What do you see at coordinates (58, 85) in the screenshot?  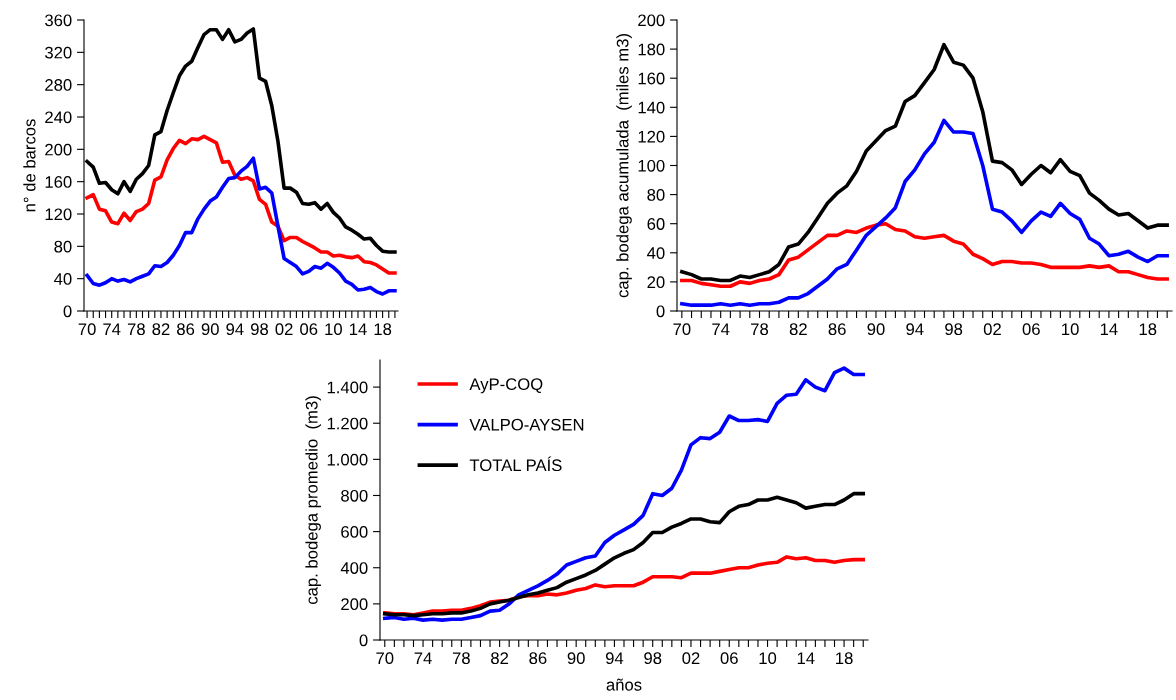 I see `y-tick-label: 280` at bounding box center [58, 85].